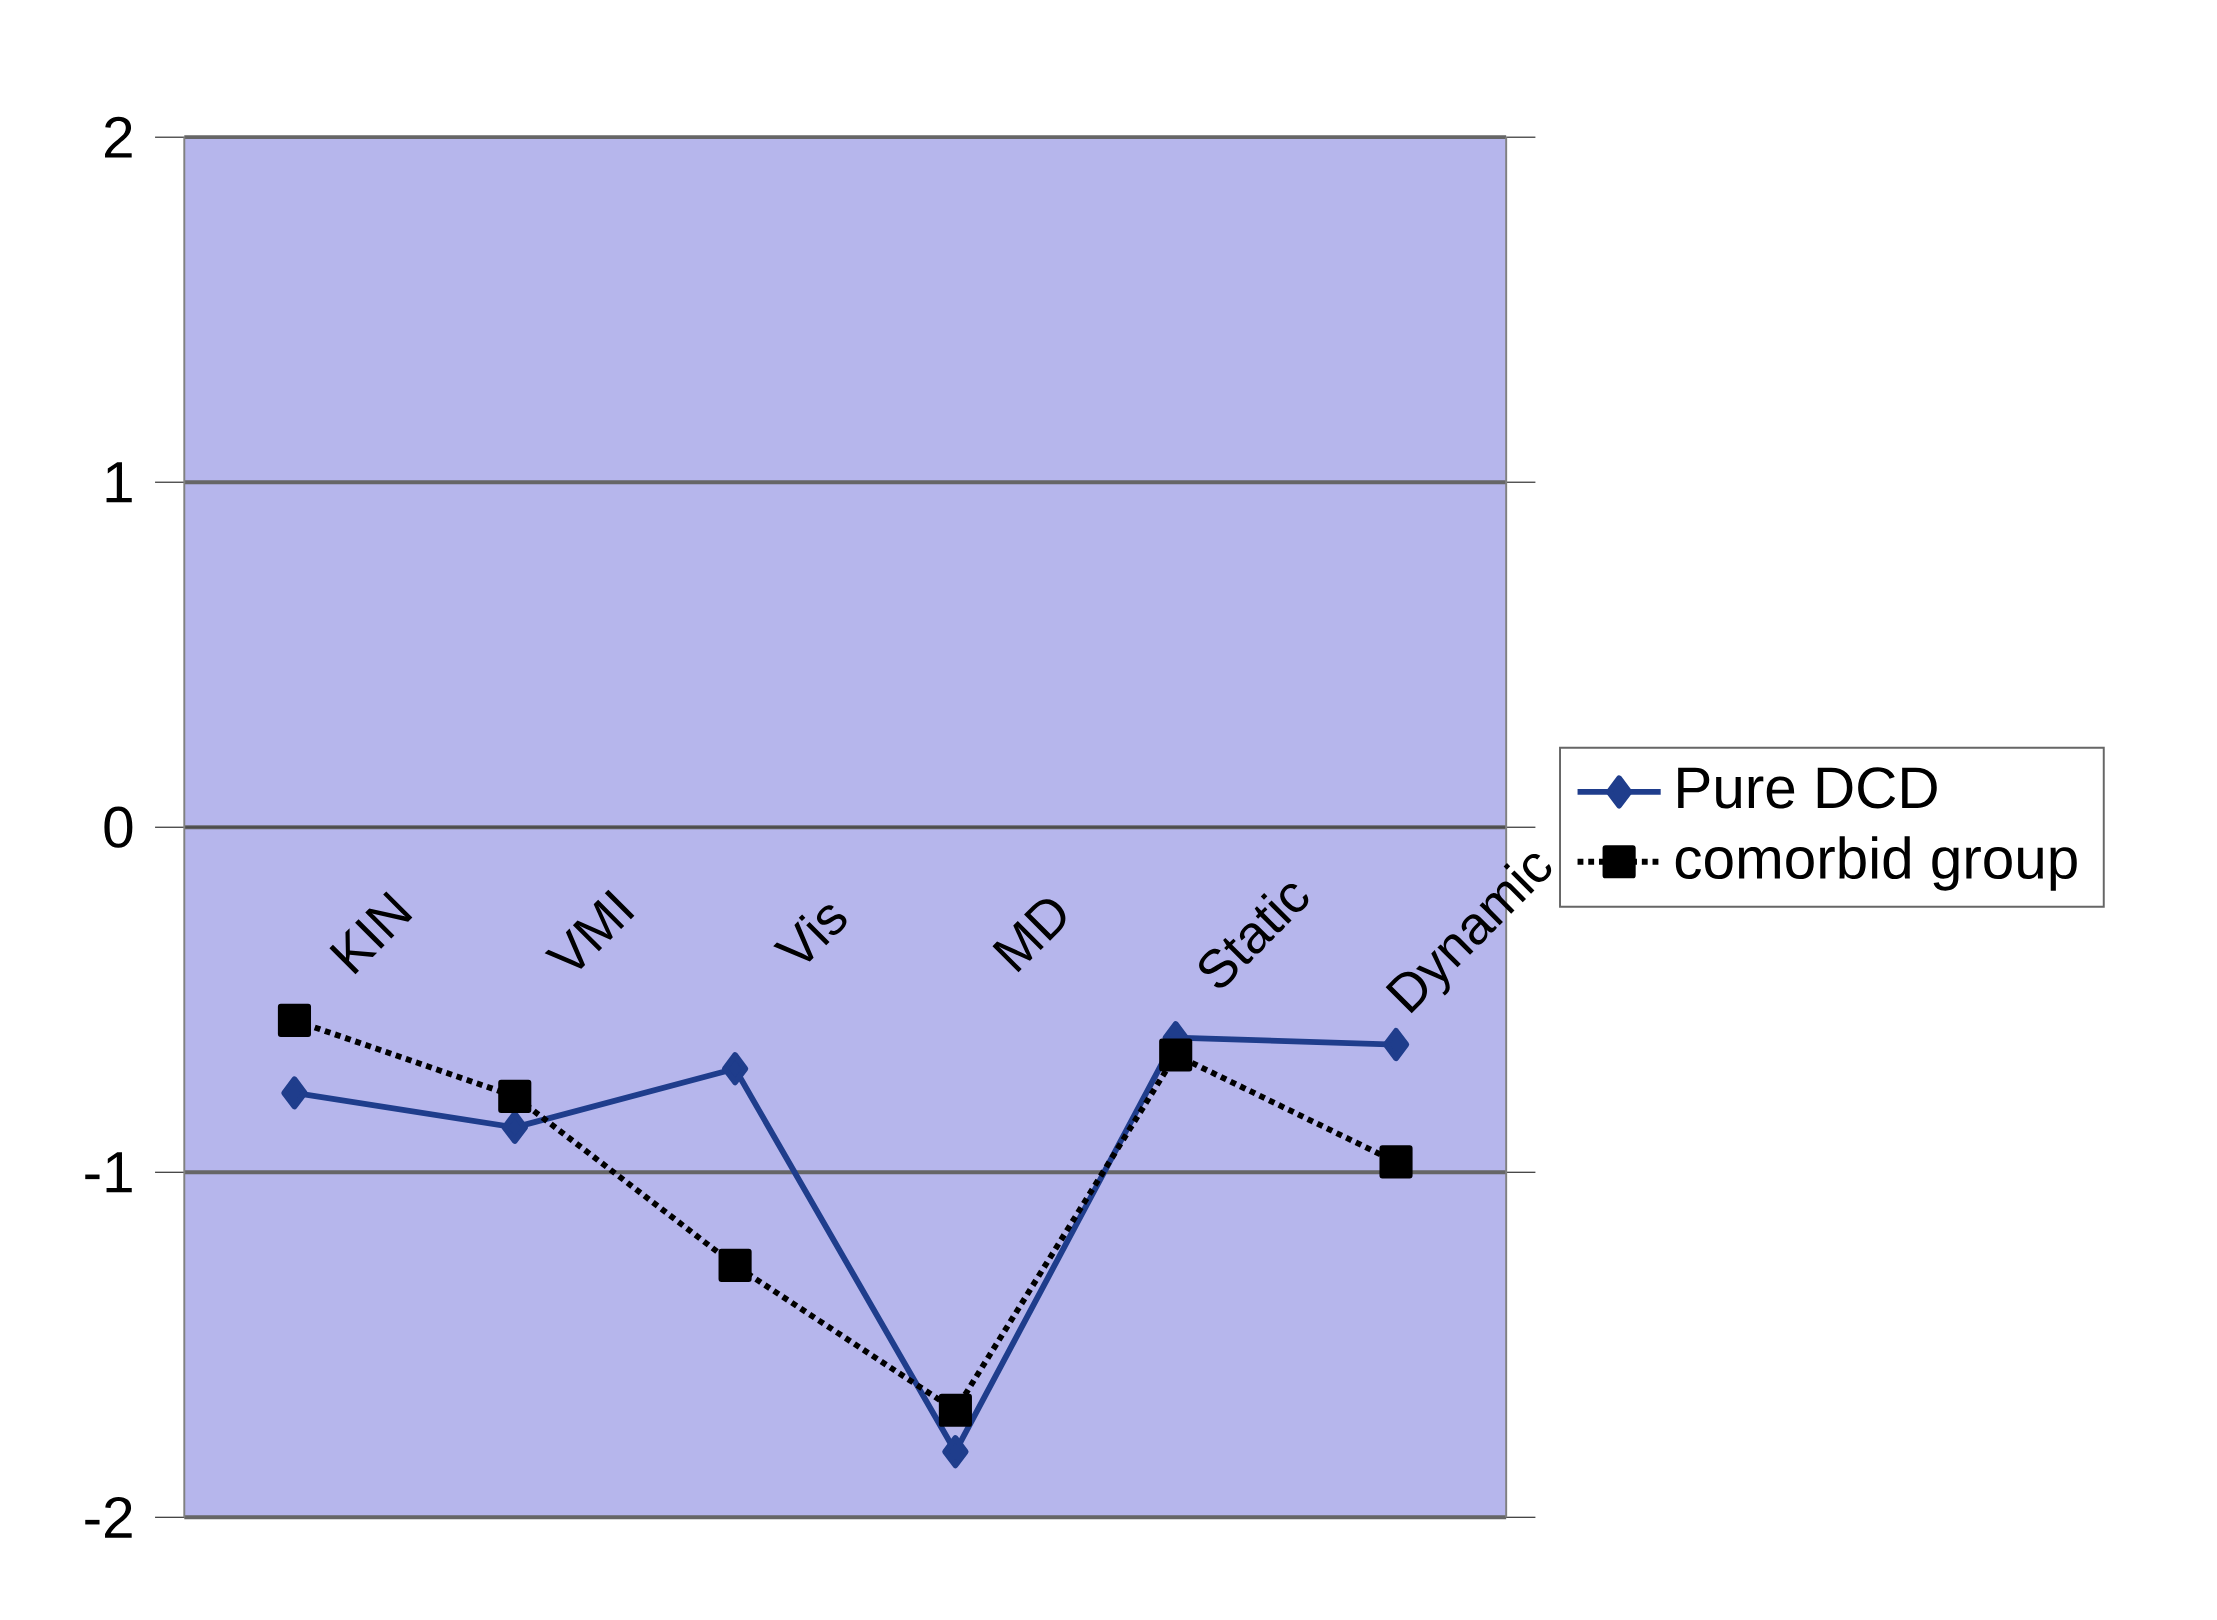 The width and height of the screenshot is (2217, 1620). What do you see at coordinates (118, 827) in the screenshot?
I see `y-tick-label: 0` at bounding box center [118, 827].